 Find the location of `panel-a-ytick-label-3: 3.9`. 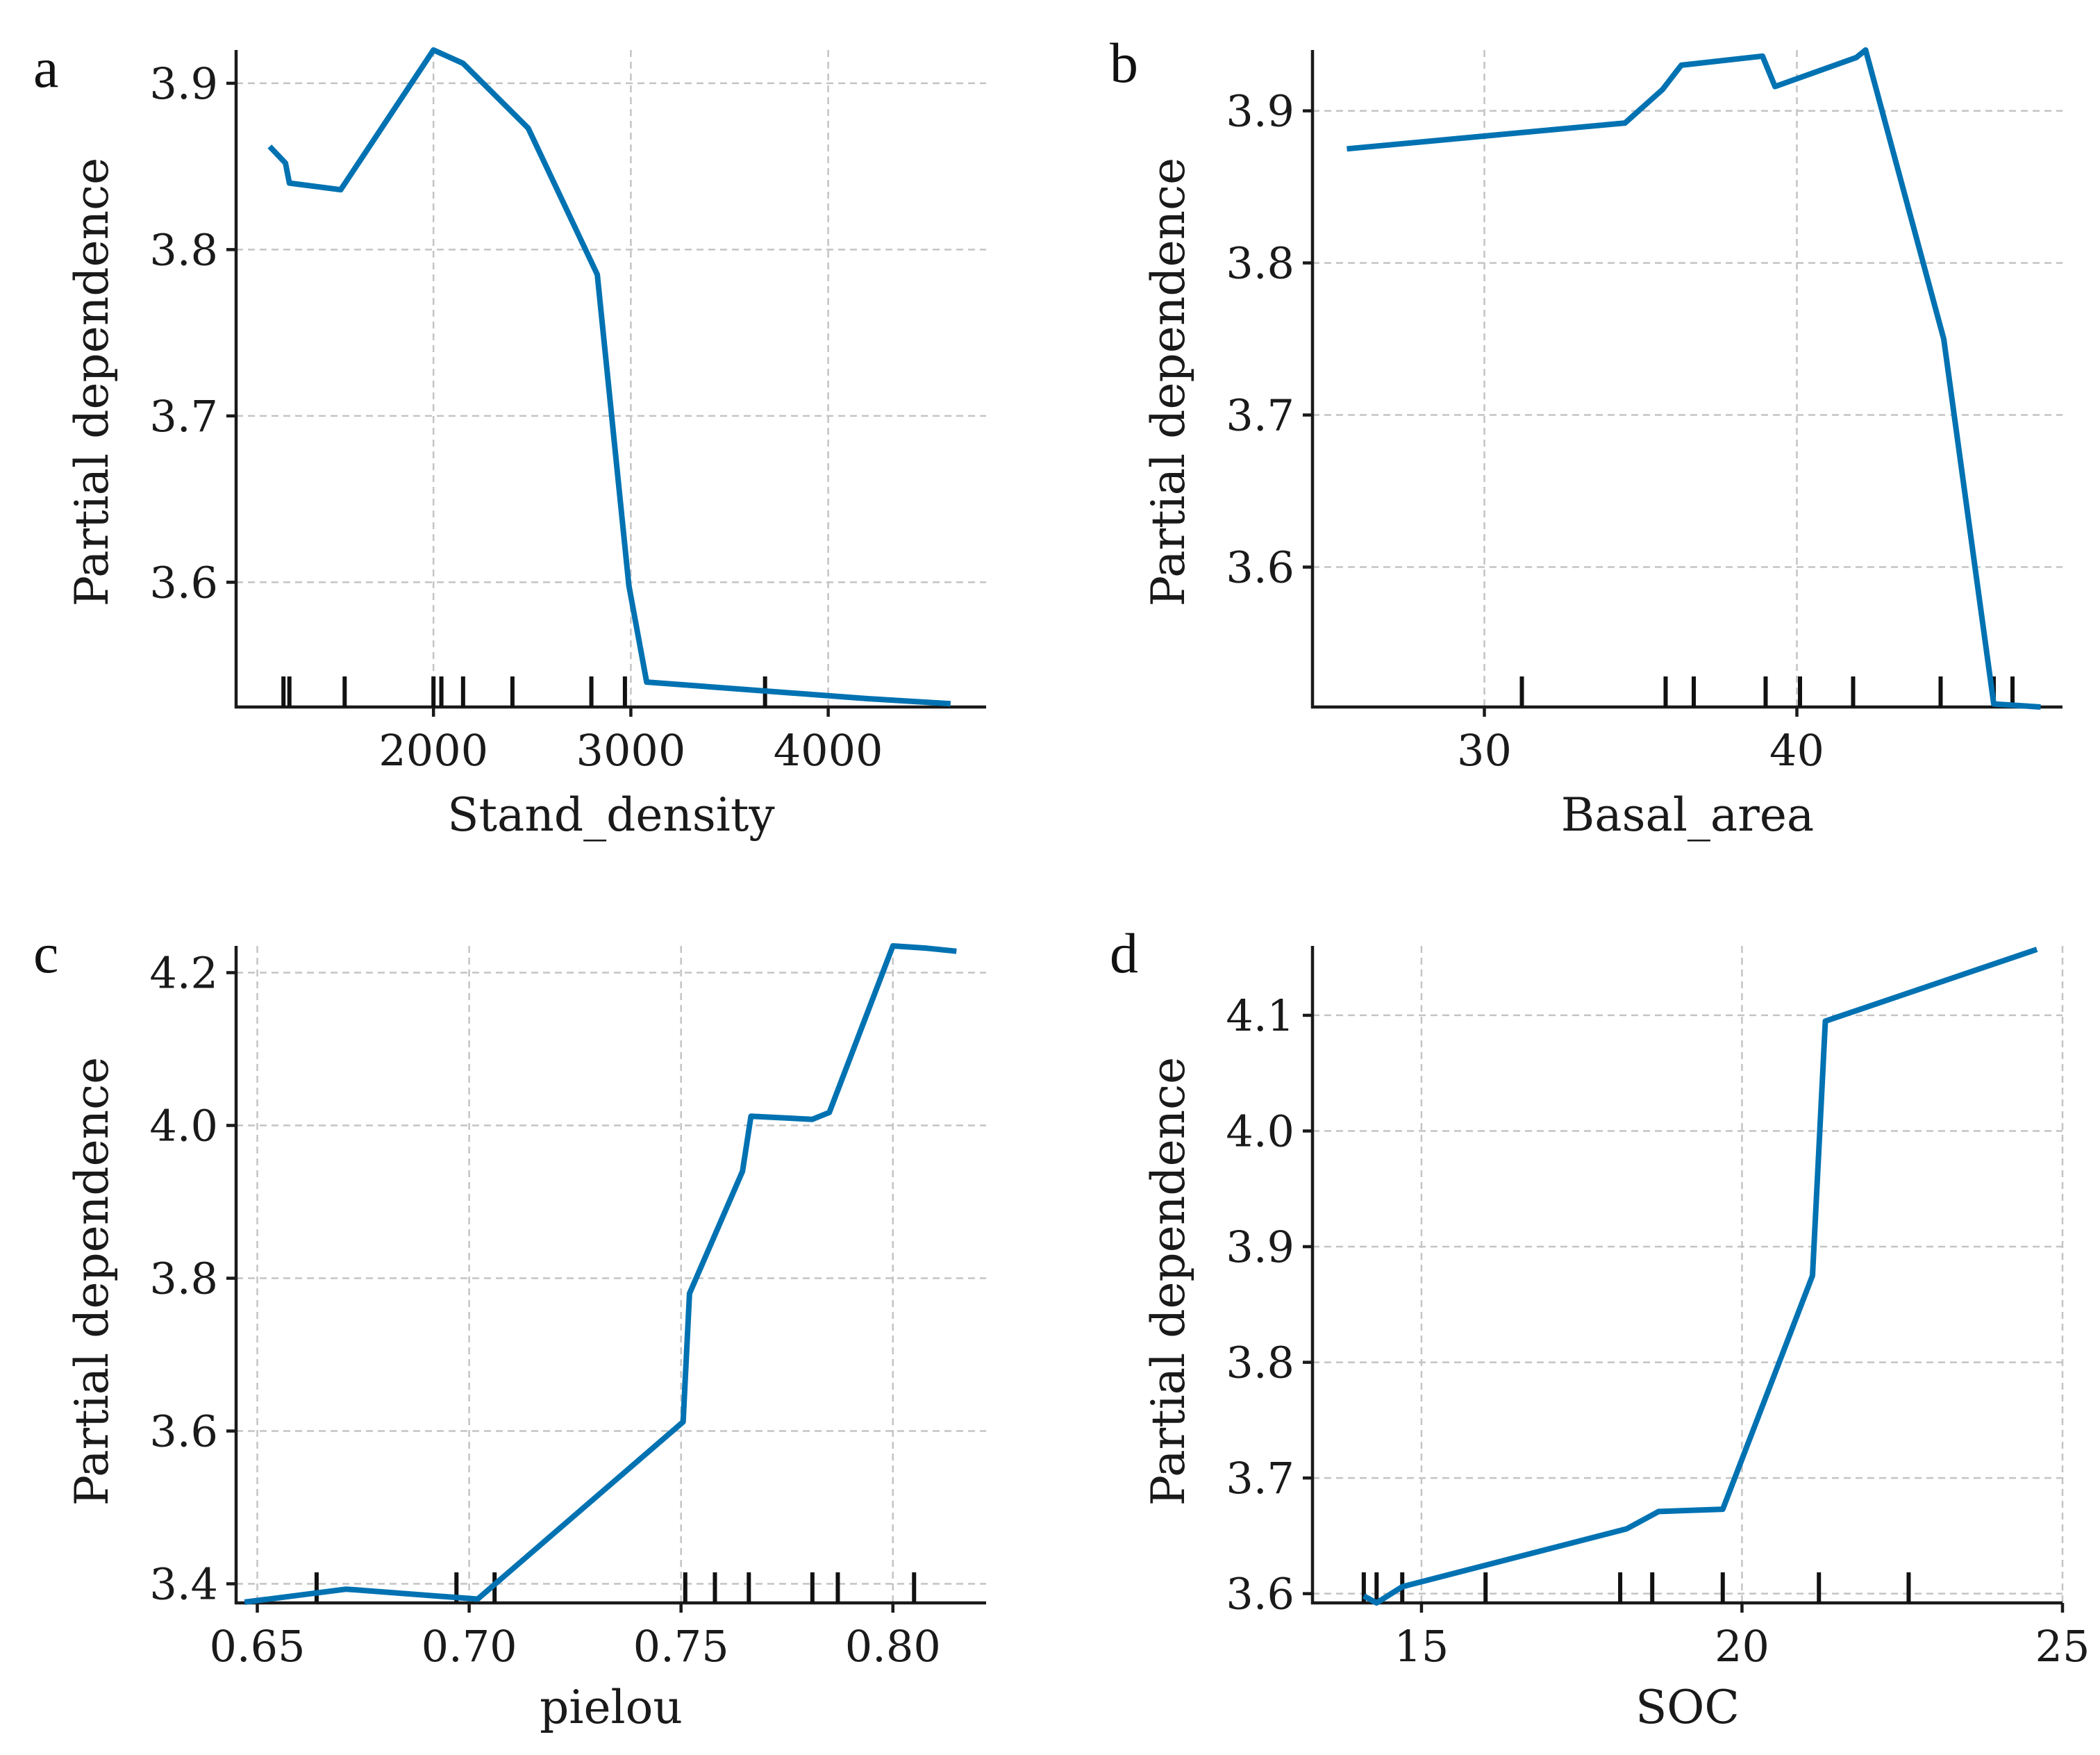

panel-a-ytick-label-3: 3.9 is located at coordinates (183, 83).